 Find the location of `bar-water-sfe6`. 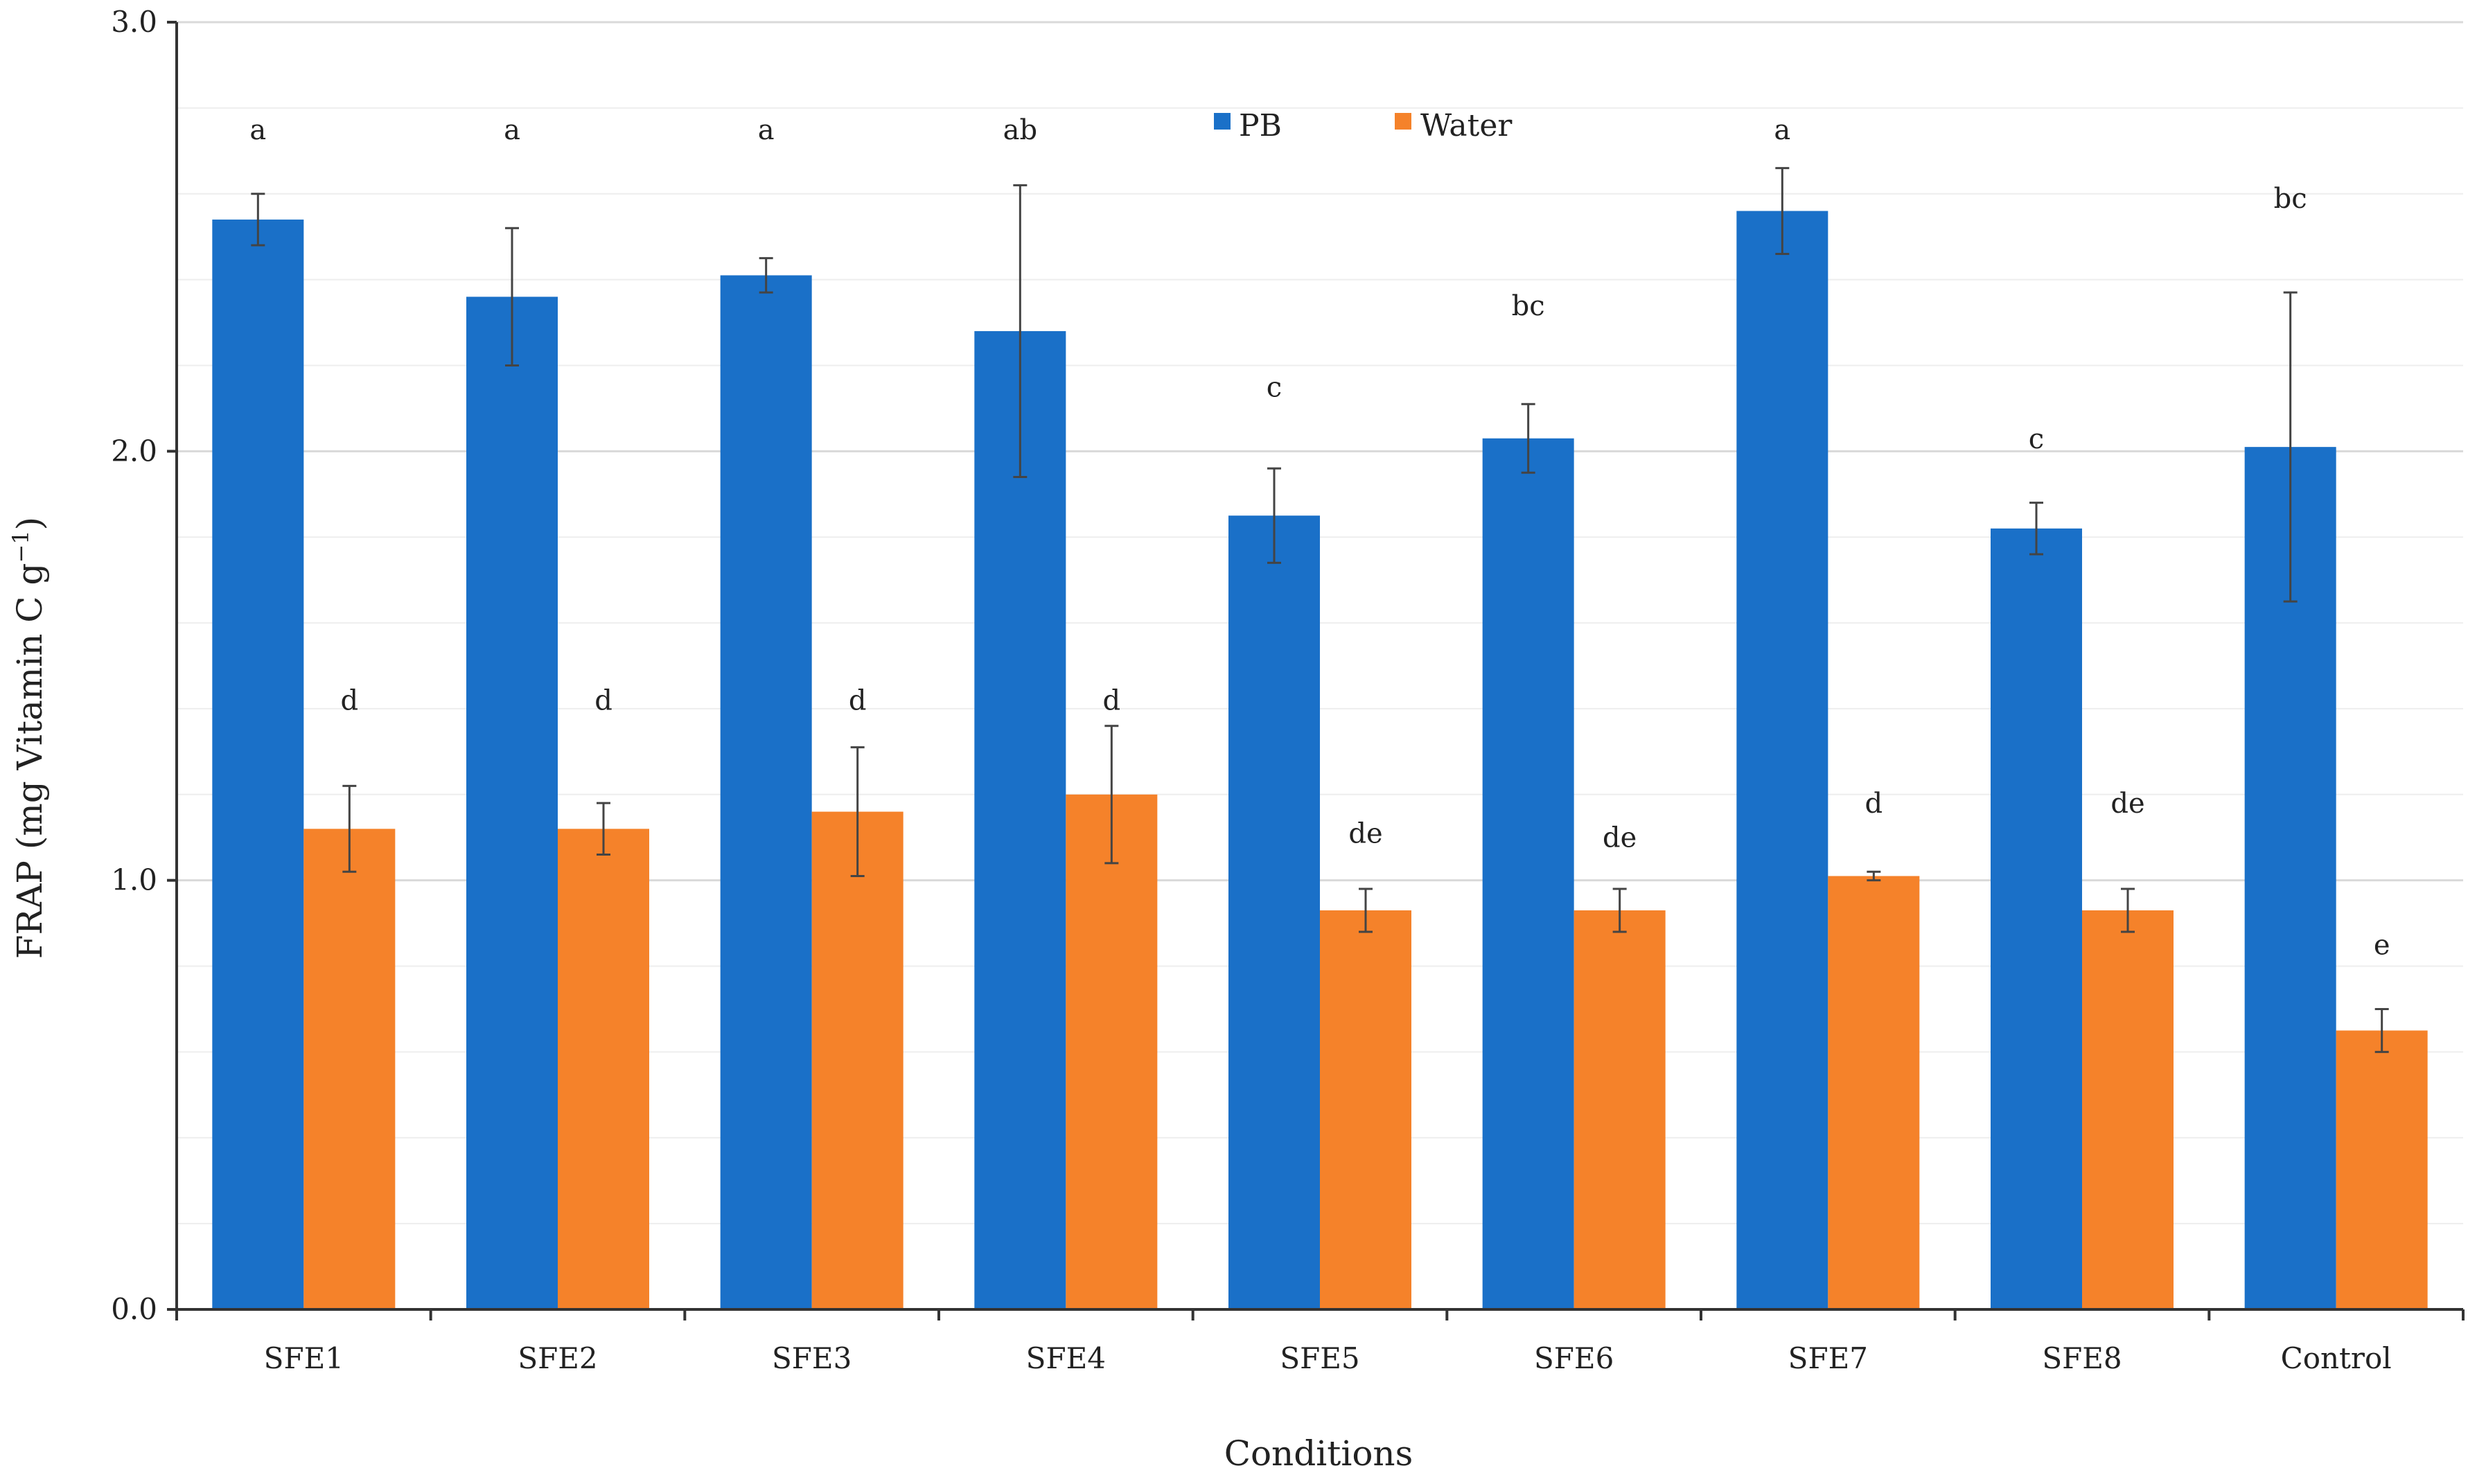

bar-water-sfe6 is located at coordinates (1620, 1109).